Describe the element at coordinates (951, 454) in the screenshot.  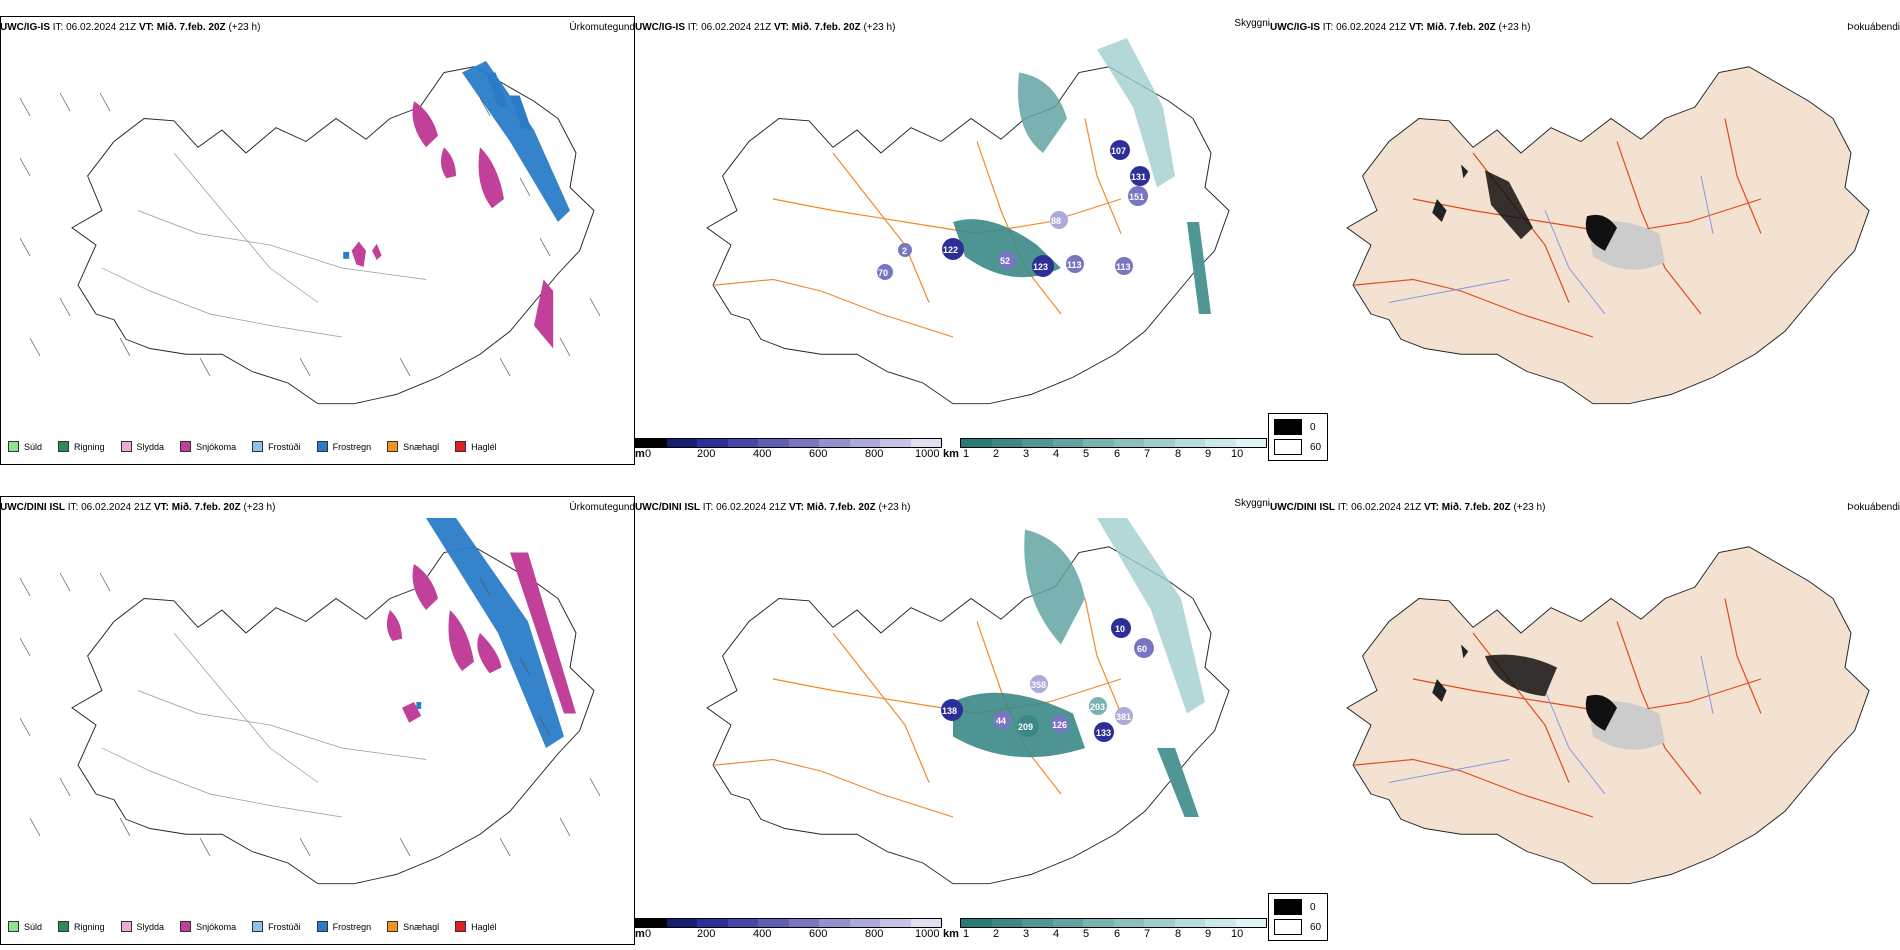
I see `visibility-unit: km` at that location.